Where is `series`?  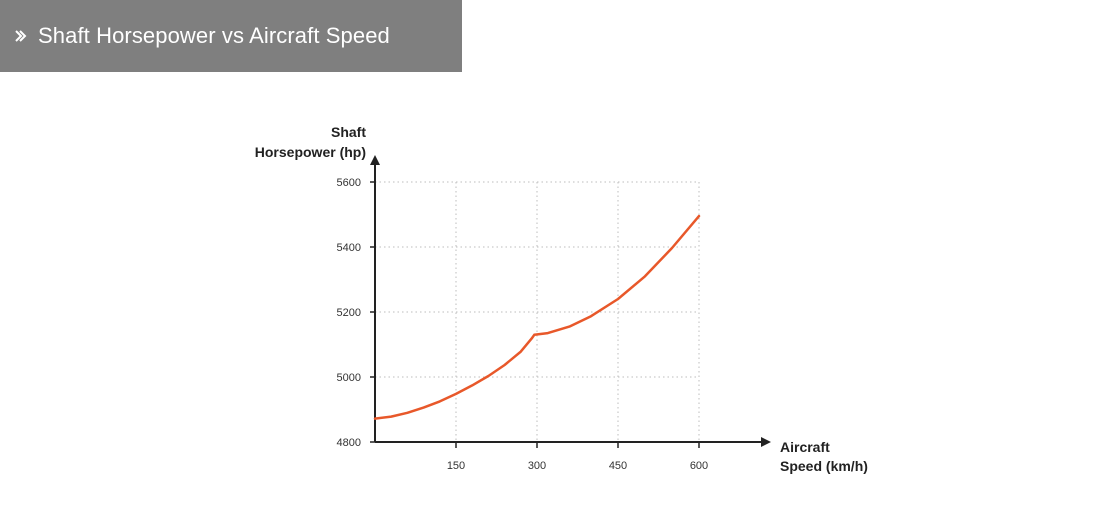 series is located at coordinates (537, 317).